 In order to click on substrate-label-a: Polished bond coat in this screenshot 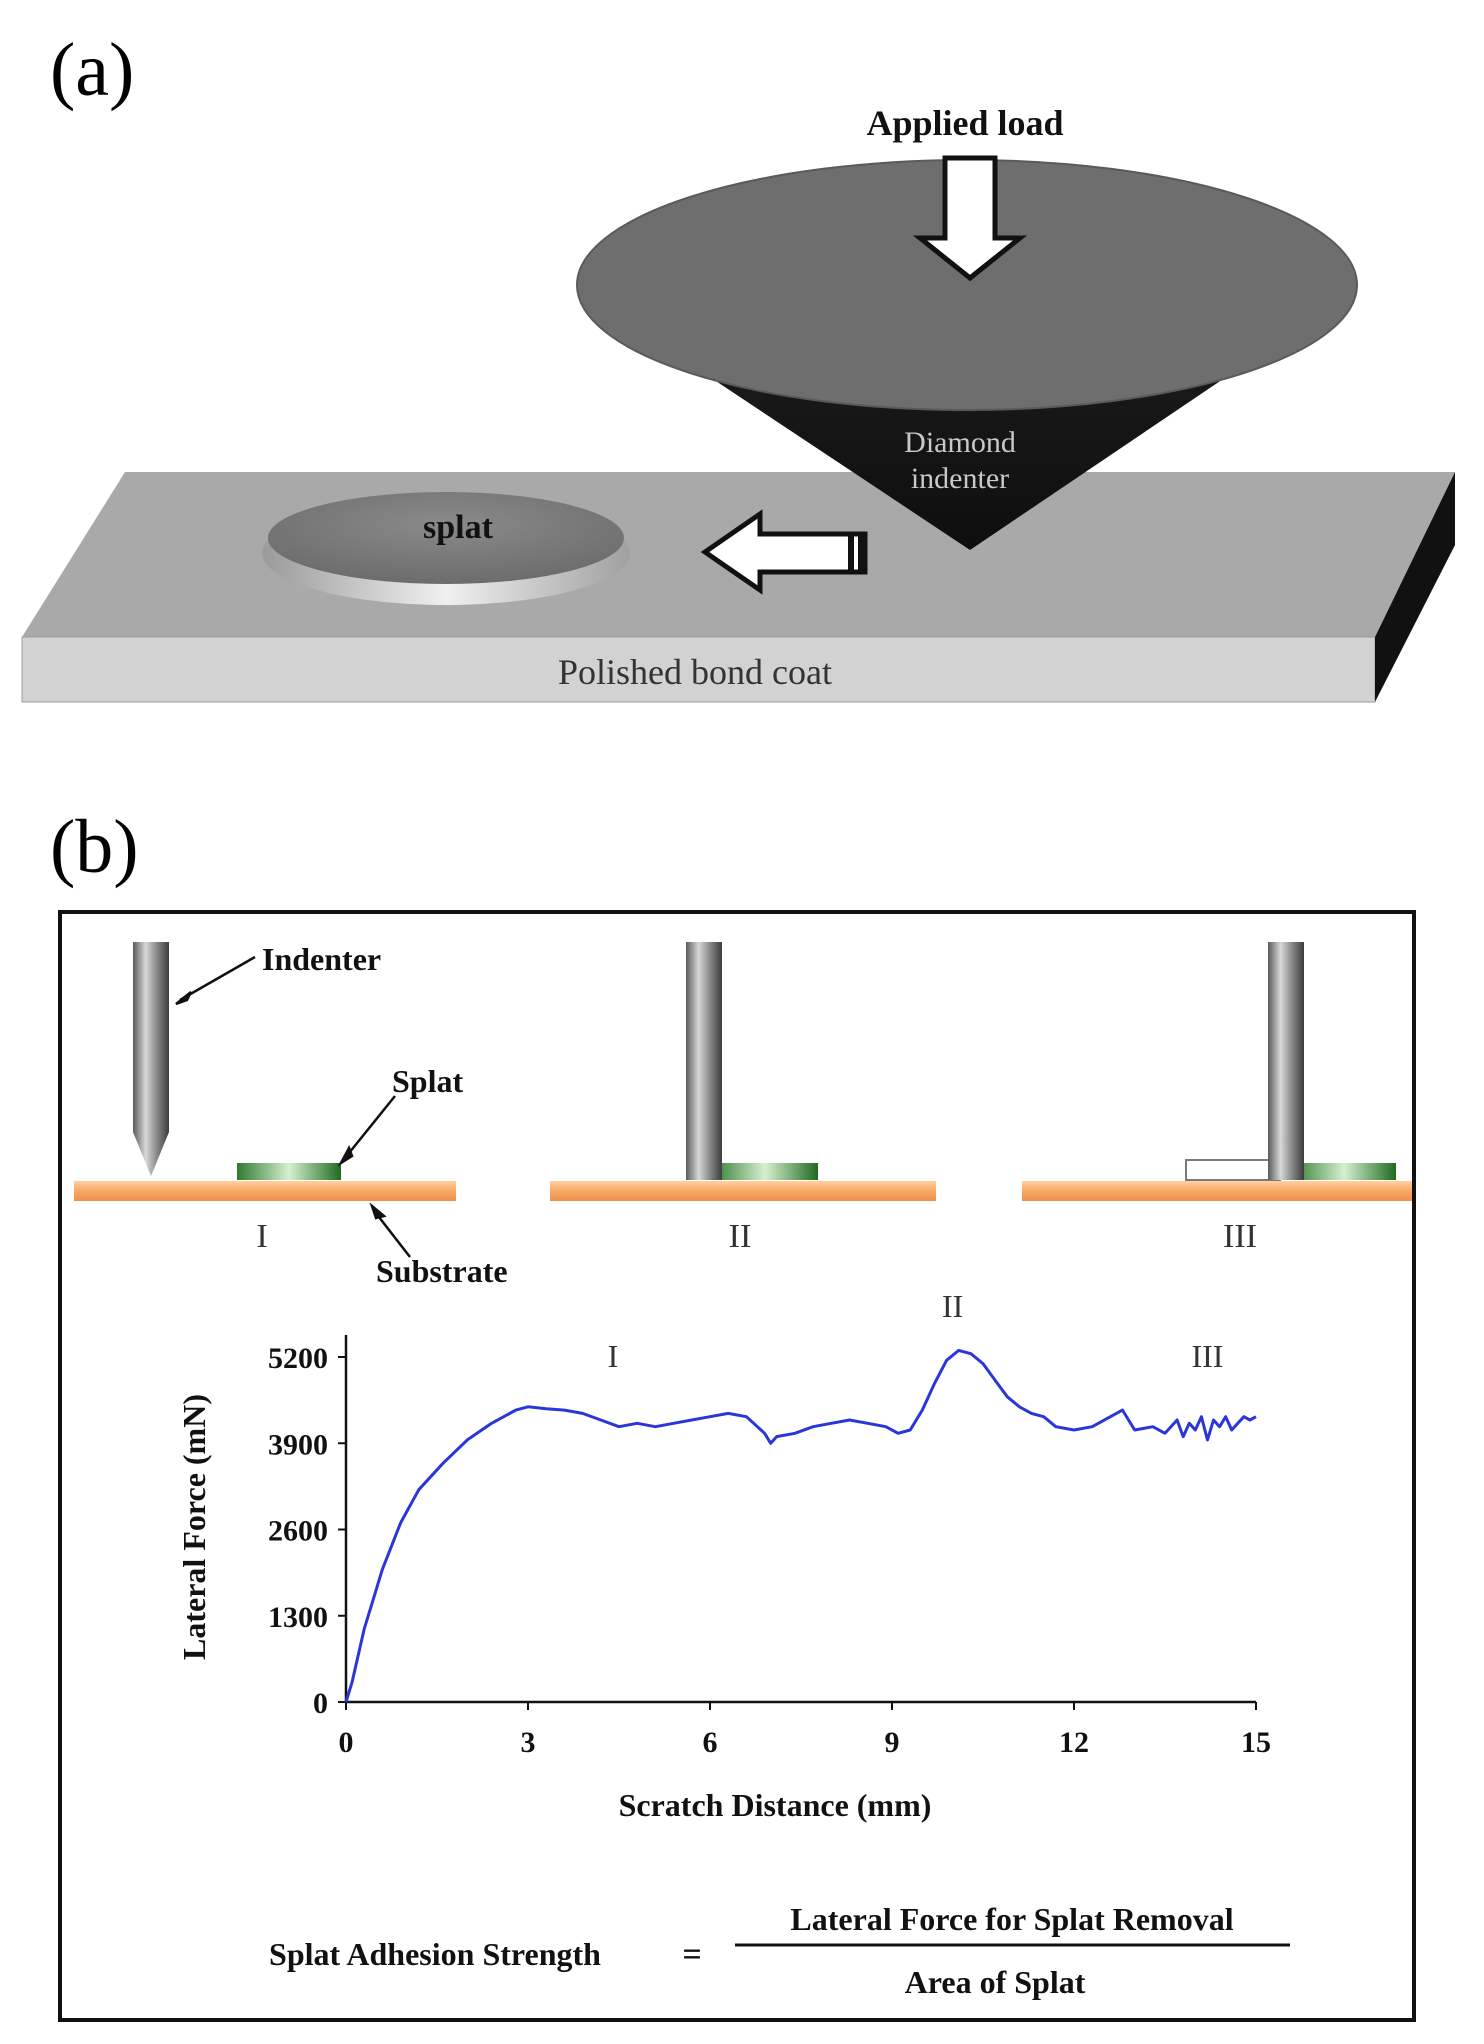, I will do `click(695, 672)`.